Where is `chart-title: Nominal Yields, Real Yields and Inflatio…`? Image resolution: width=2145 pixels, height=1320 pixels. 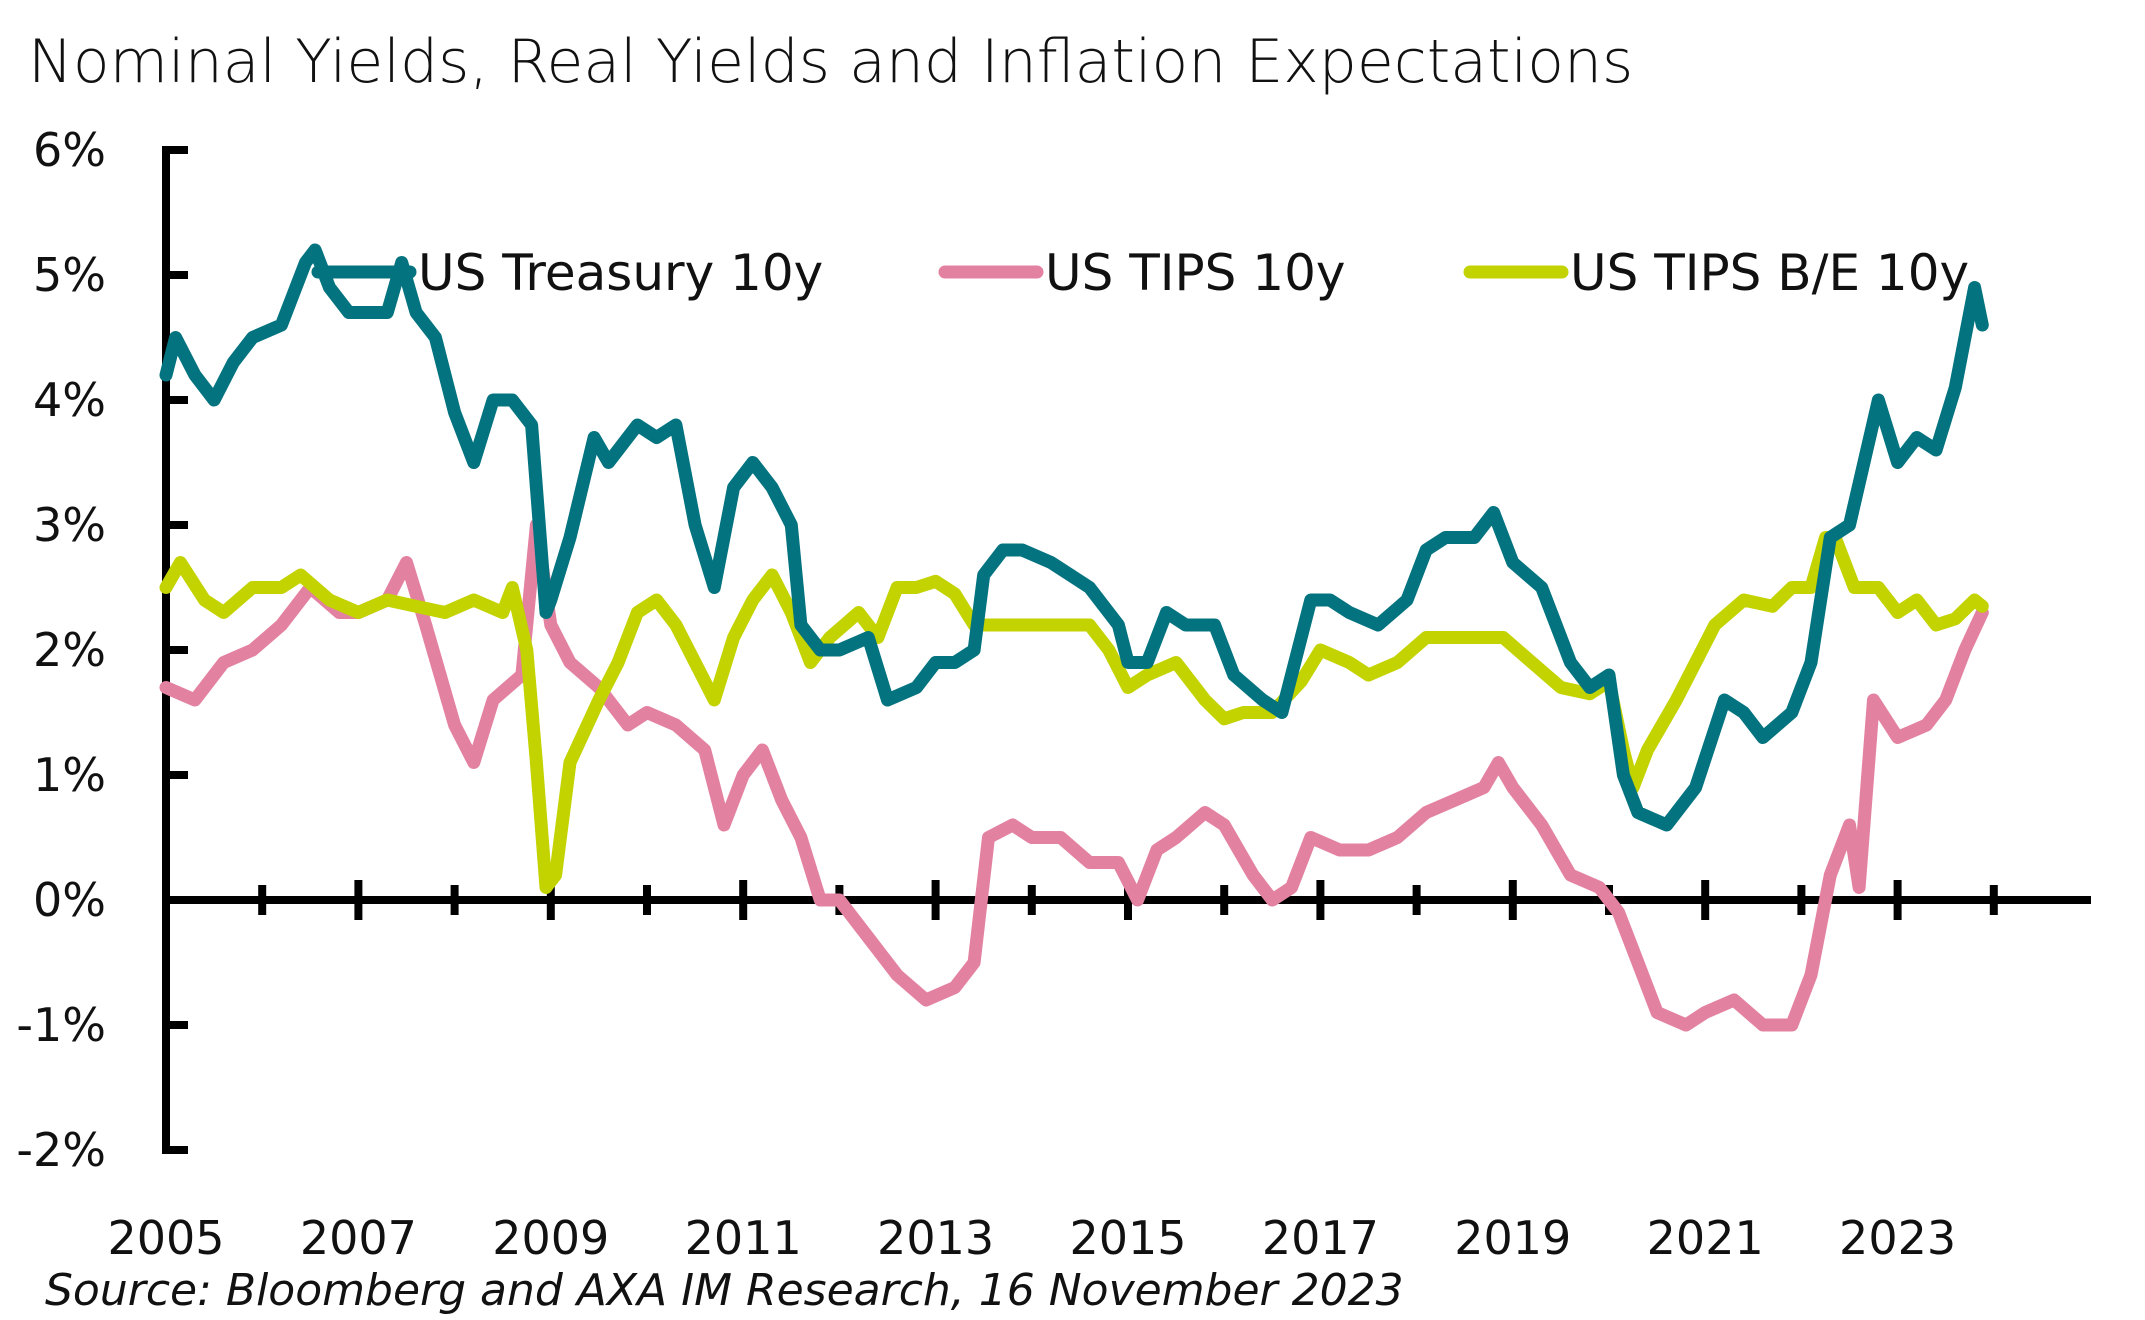
chart-title: Nominal Yields, Real Yields and Inflatio… is located at coordinates (830, 62).